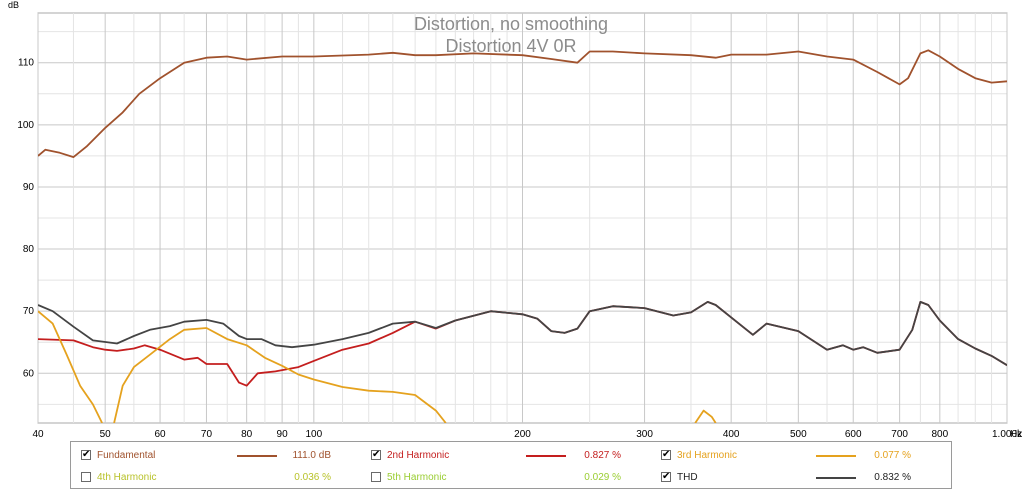 The image size is (1024, 493). I want to click on x-tick-label: 400, so click(731, 434).